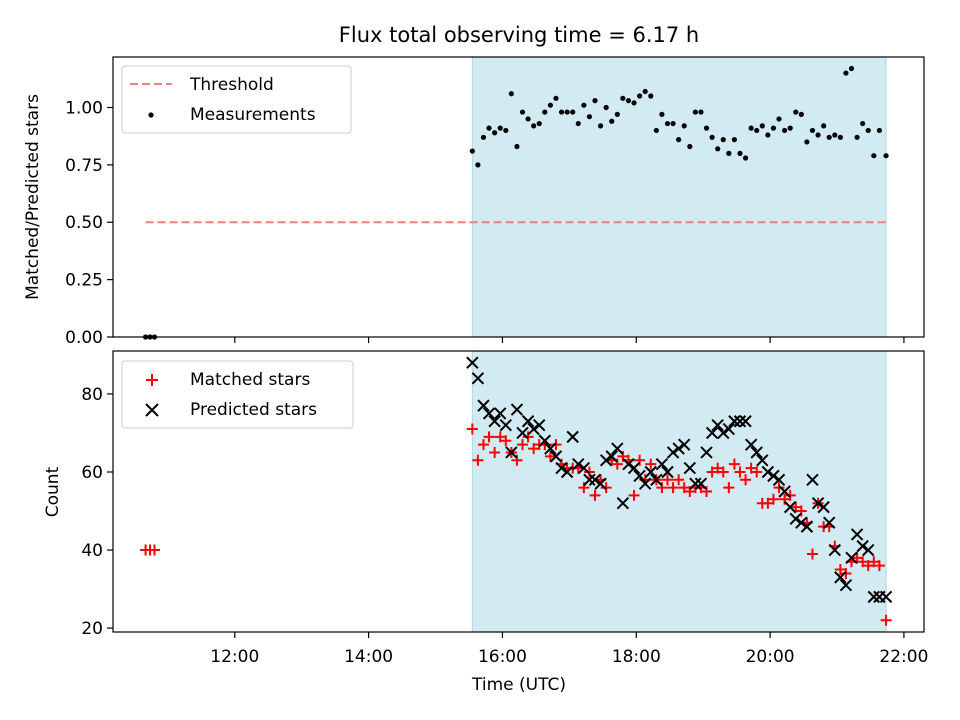  What do you see at coordinates (636, 657) in the screenshot?
I see `time-x-tick-label: 18:00` at bounding box center [636, 657].